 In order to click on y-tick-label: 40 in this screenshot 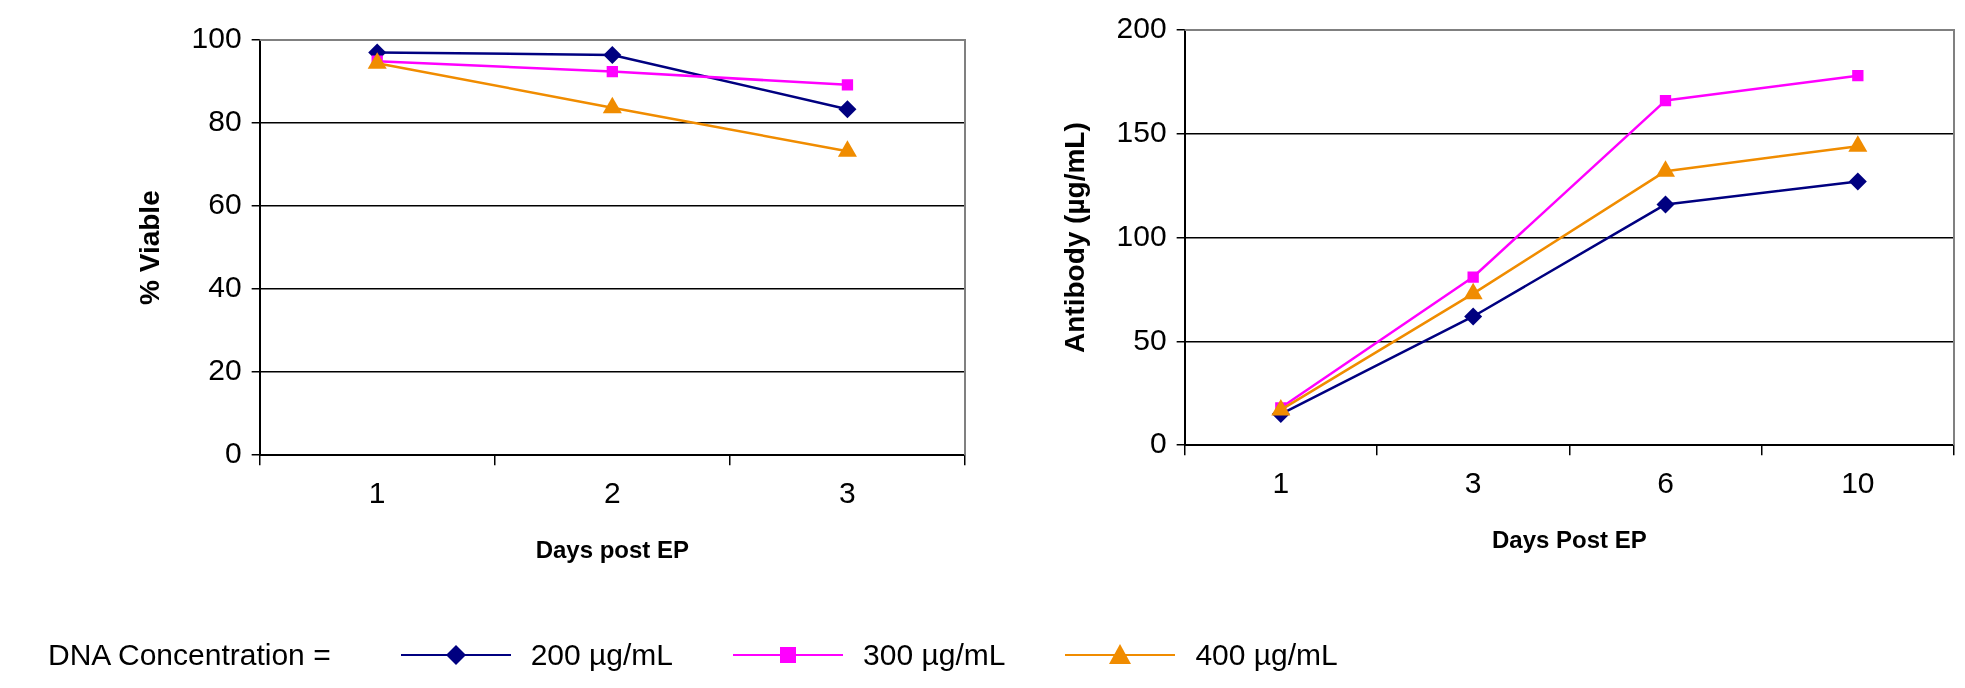, I will do `click(225, 287)`.